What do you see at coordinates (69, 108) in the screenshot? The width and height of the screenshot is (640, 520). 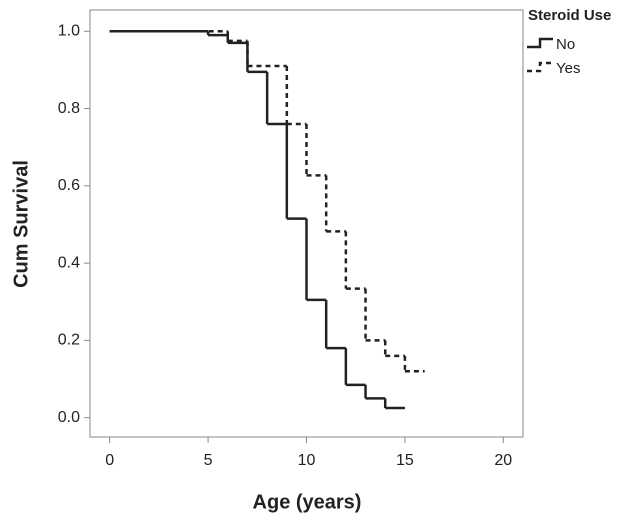 I see `y-tick-label: 0.8` at bounding box center [69, 108].